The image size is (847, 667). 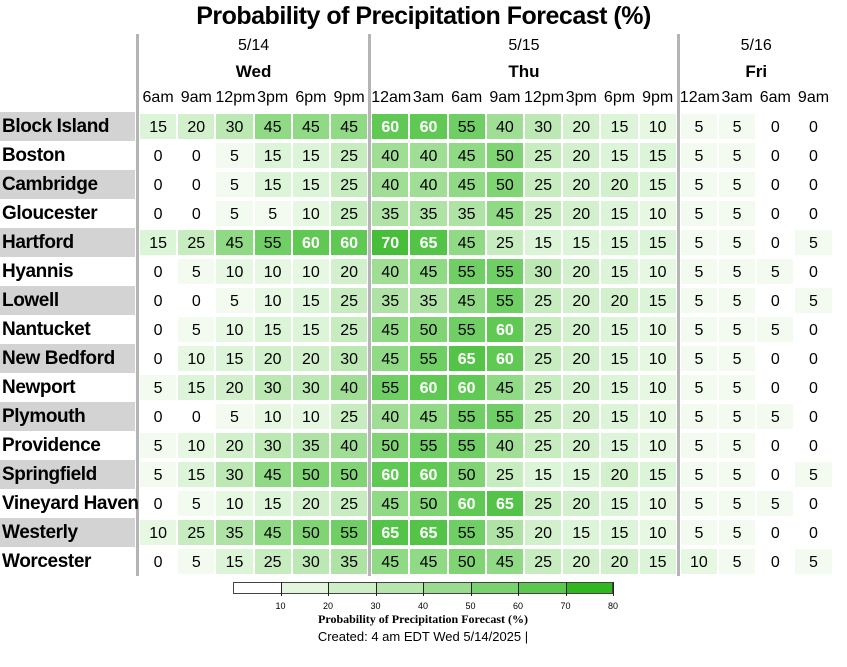 What do you see at coordinates (67, 416) in the screenshot?
I see `city-label: Plymouth` at bounding box center [67, 416].